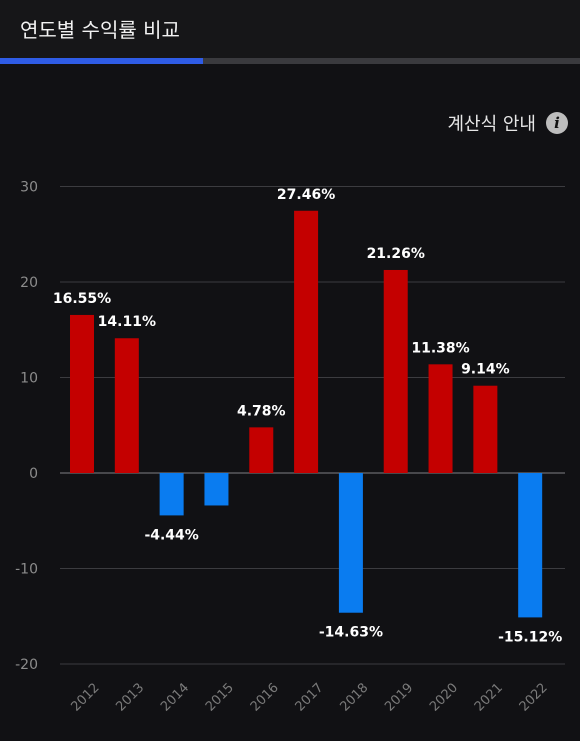 The height and width of the screenshot is (741, 580). I want to click on x-tick-label: 2013, so click(130, 698).